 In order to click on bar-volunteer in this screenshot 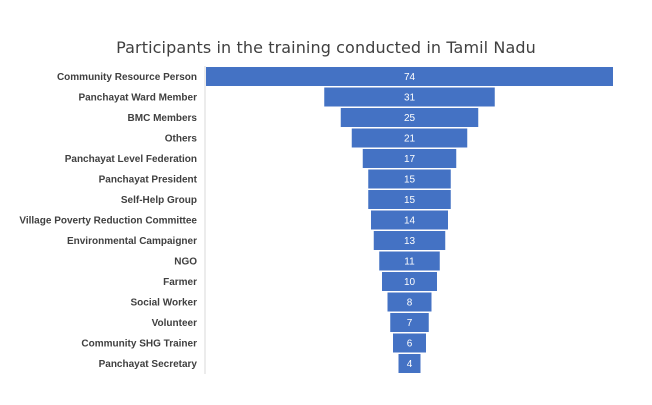, I will do `click(409, 322)`.